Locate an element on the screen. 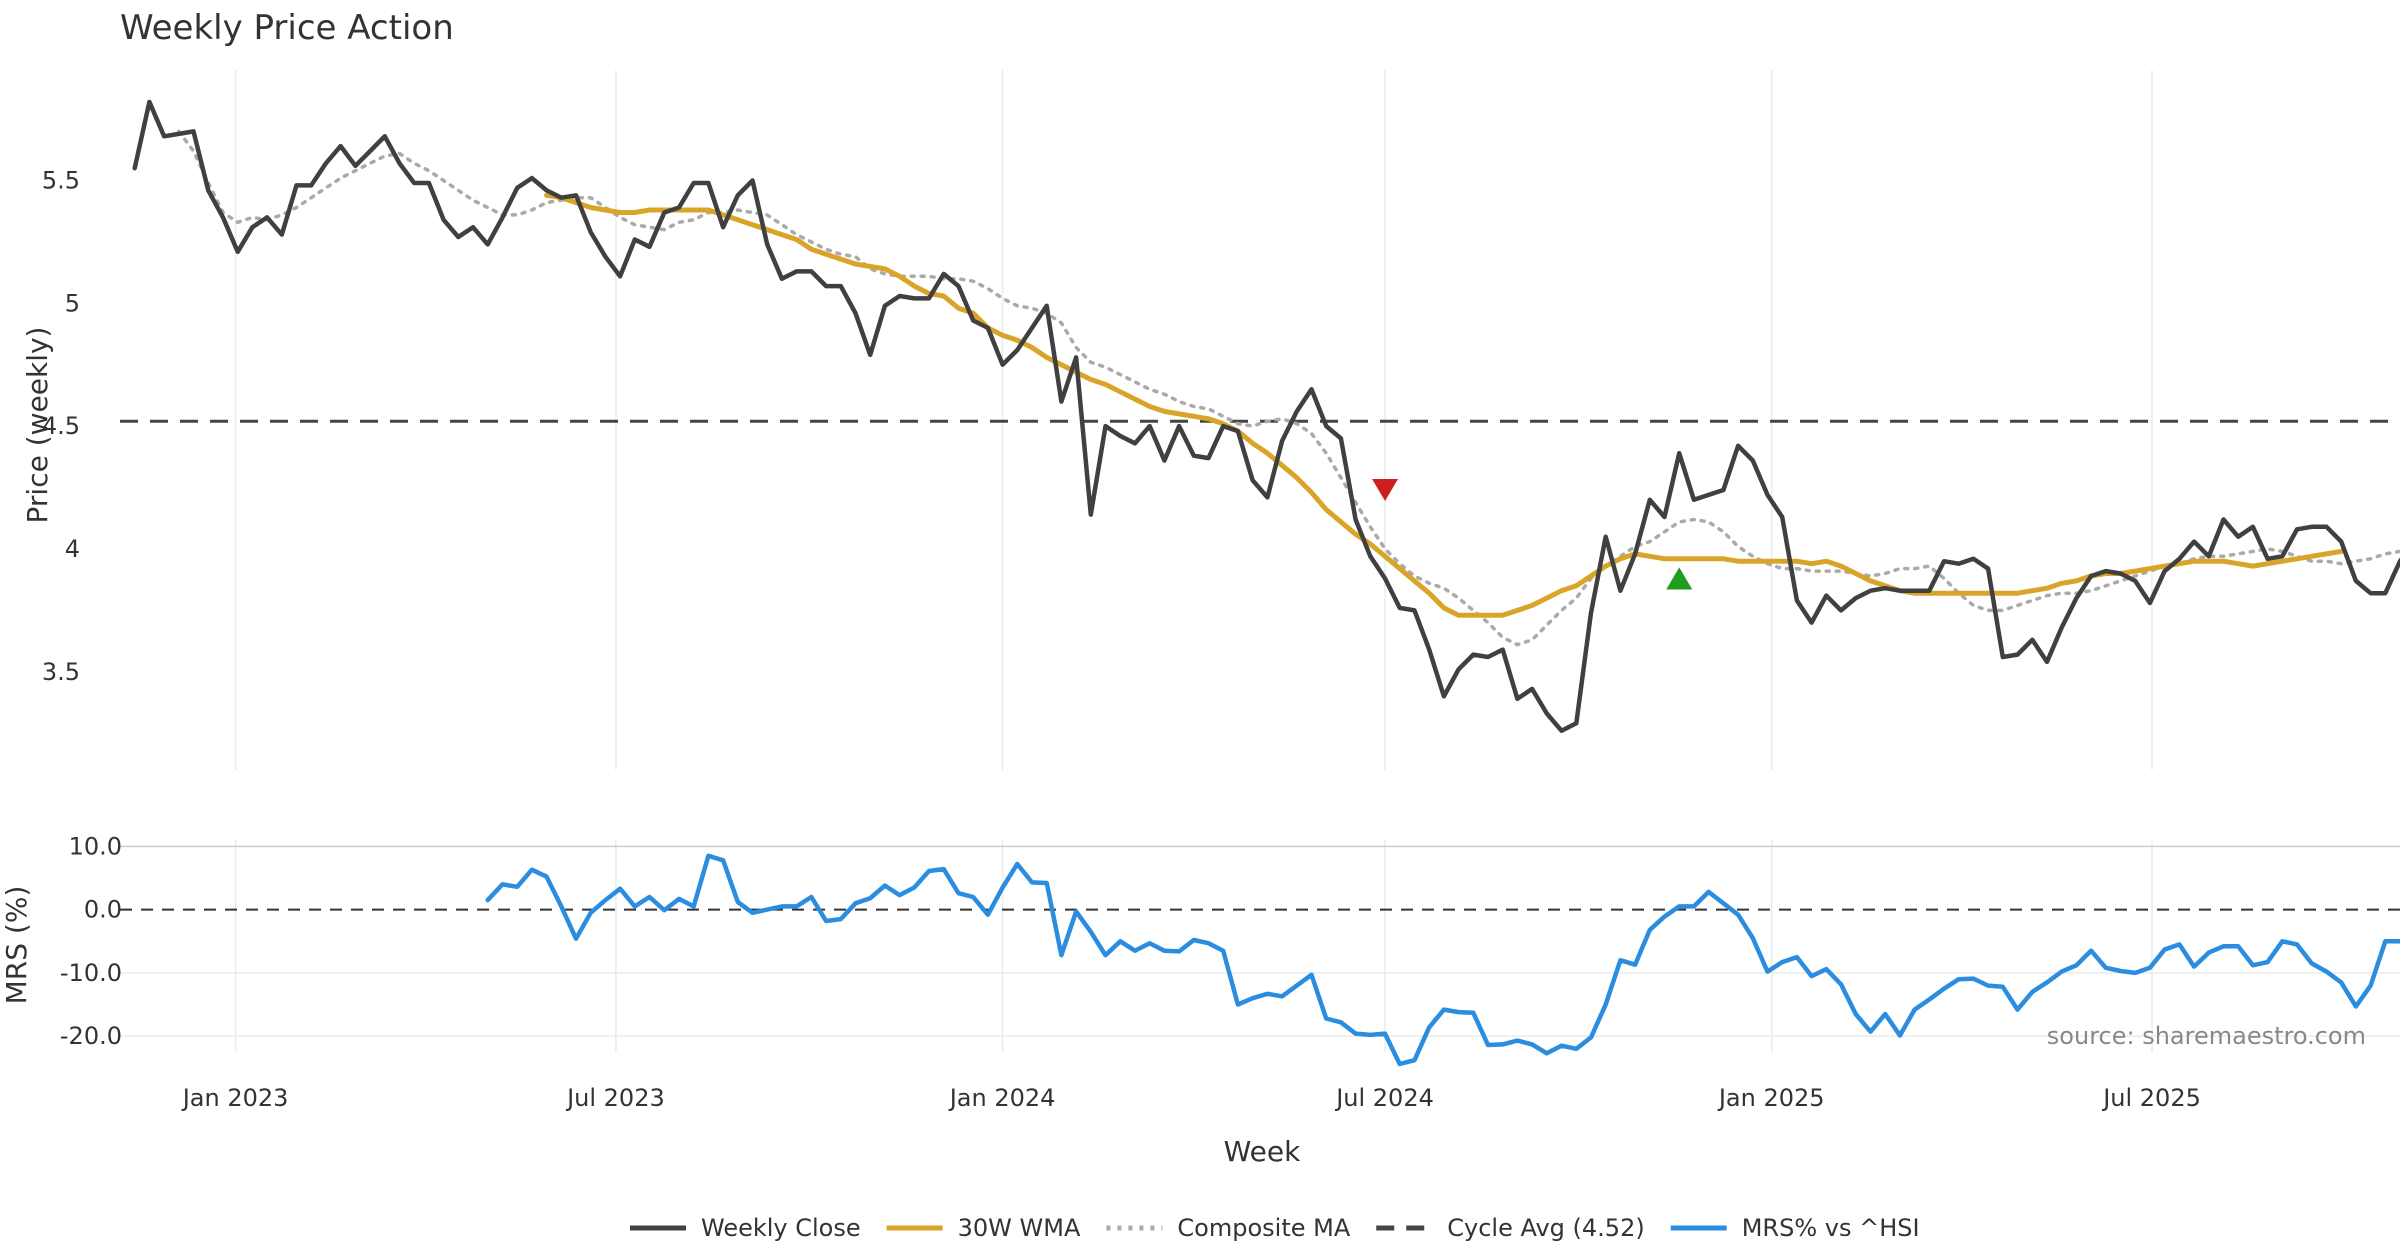 The image size is (2400, 1260). price-y-ticks: 3.5 4 4.5 5 5.5 is located at coordinates (61, 426).